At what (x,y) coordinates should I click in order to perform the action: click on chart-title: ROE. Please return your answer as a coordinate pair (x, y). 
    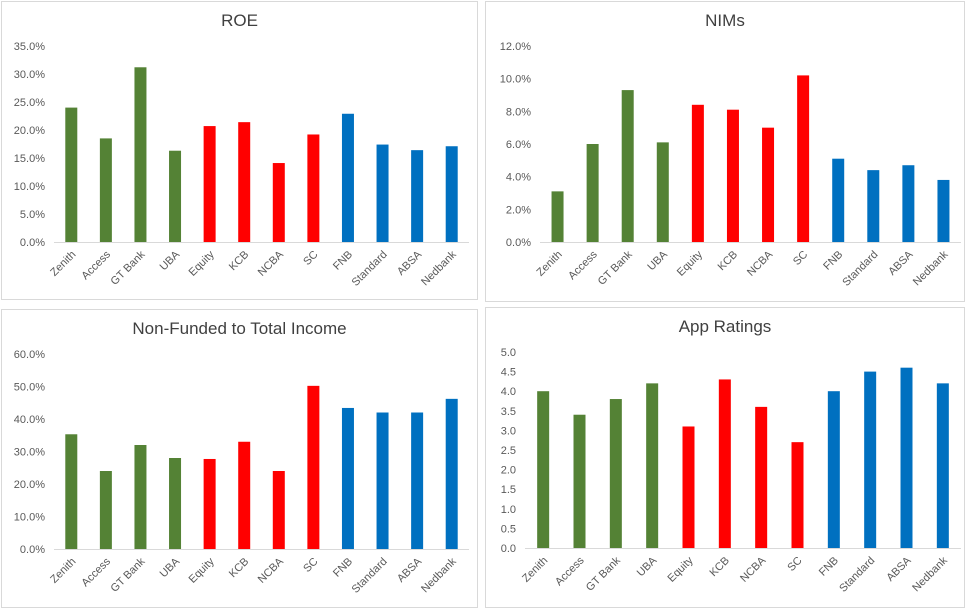
    Looking at the image, I should click on (239, 20).